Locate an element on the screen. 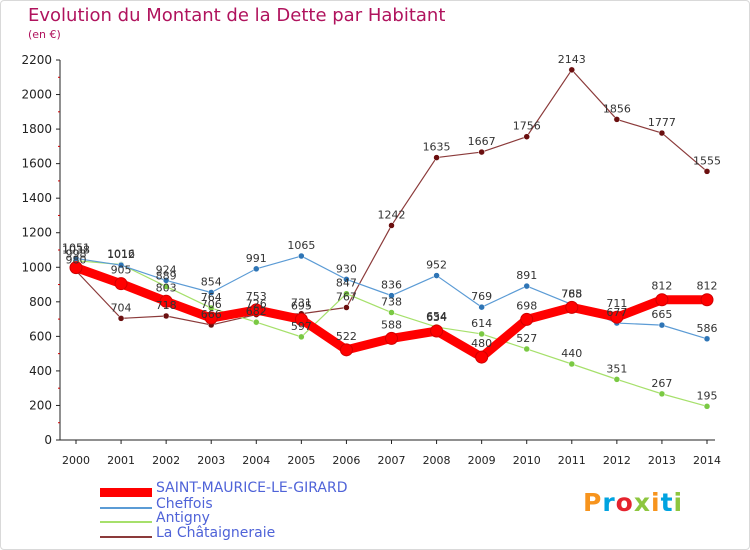  y-tick-label: 1800 is located at coordinates (36, 129).